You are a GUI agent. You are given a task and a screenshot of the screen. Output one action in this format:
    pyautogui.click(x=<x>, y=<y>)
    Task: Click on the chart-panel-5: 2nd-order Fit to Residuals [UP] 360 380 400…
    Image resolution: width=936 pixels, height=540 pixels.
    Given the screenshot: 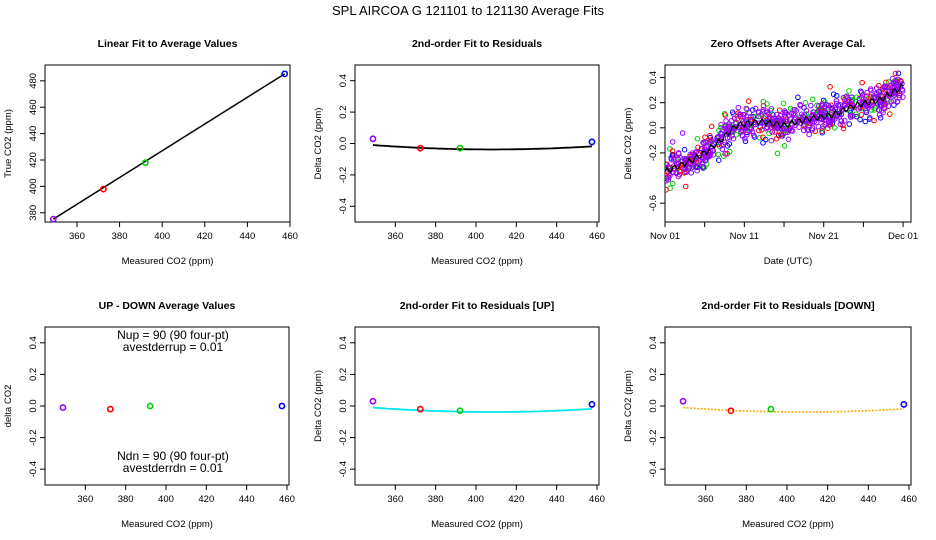 What is the action you would take?
    pyautogui.click(x=459, y=415)
    